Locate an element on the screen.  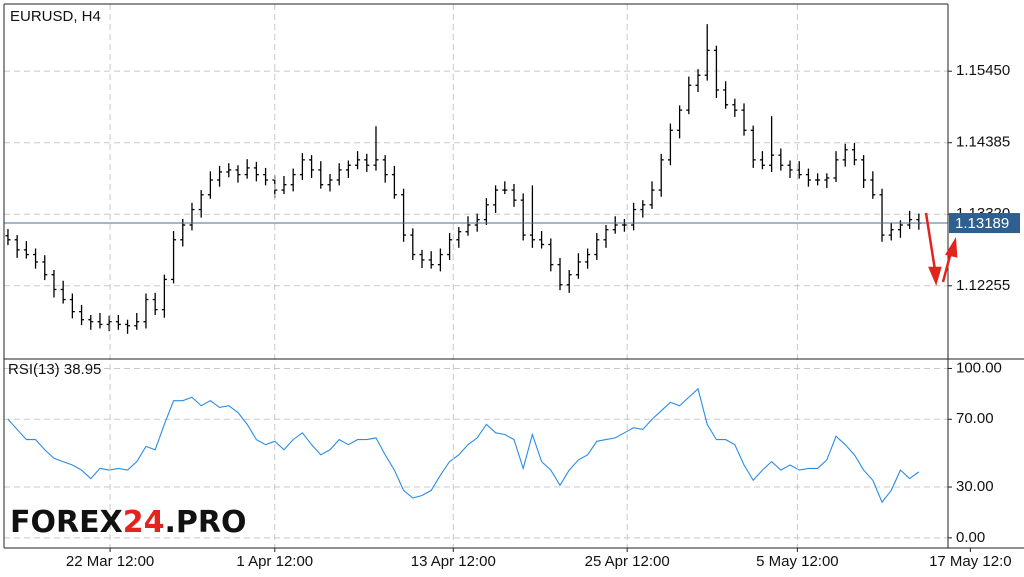
watermark: FOREX24.PRO is located at coordinates (128, 522).